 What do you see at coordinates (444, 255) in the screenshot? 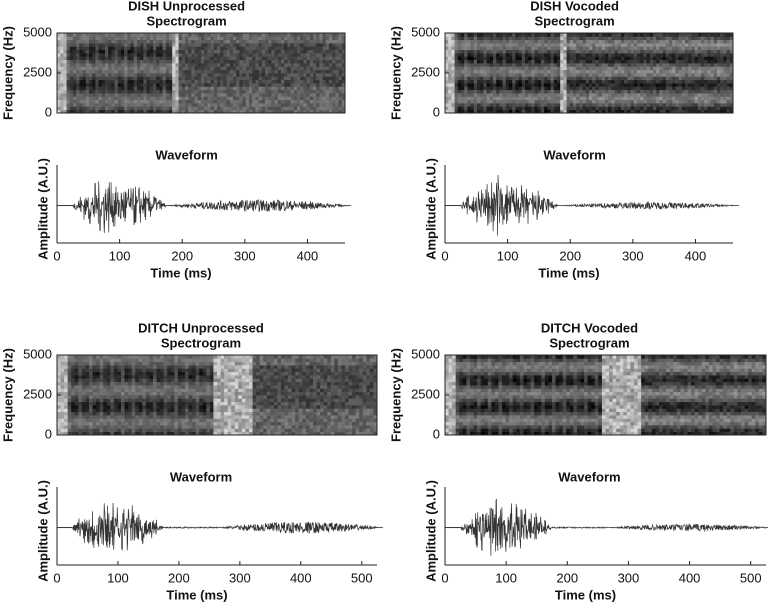
I see `x-tick-label: 0` at bounding box center [444, 255].